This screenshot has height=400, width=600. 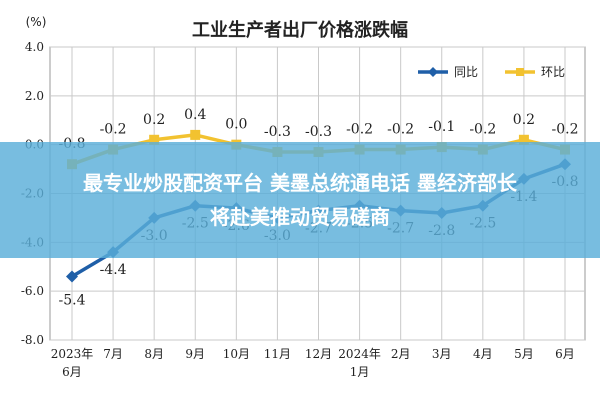 I want to click on x-tick-label: 1月, so click(x=360, y=372).